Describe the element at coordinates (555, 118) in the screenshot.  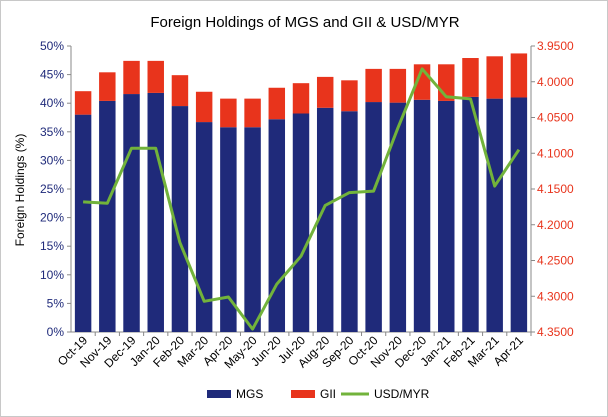
I see `y2-tick-label: 4.0500` at that location.